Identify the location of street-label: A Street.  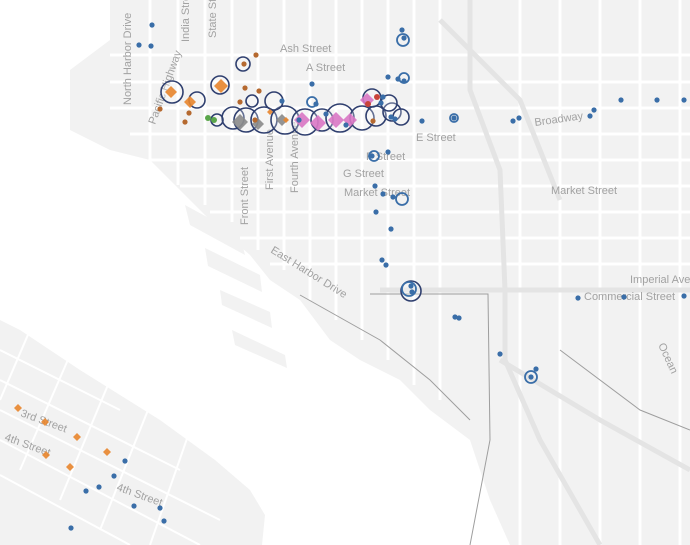
(325, 68).